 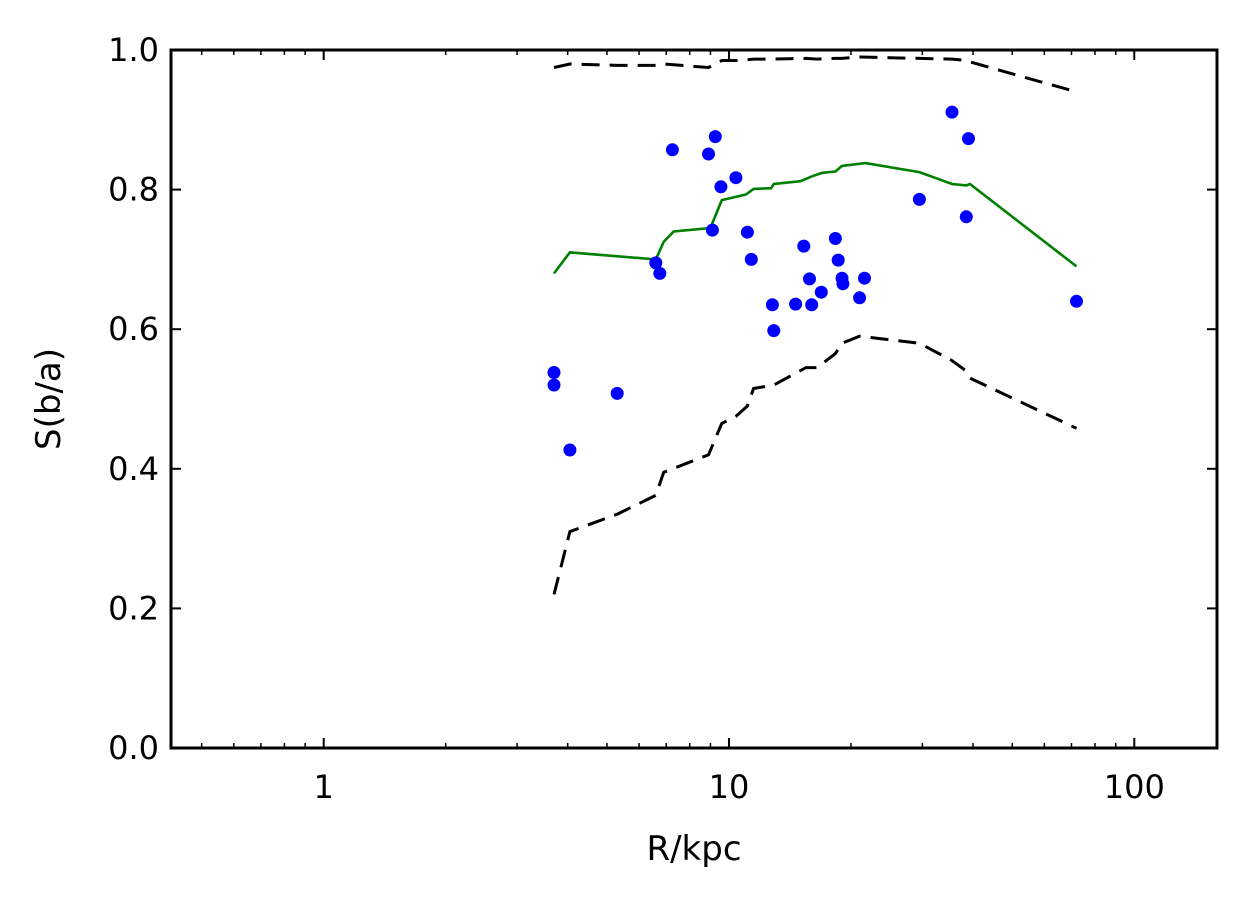 I want to click on x-tick-label: 1, so click(x=324, y=787).